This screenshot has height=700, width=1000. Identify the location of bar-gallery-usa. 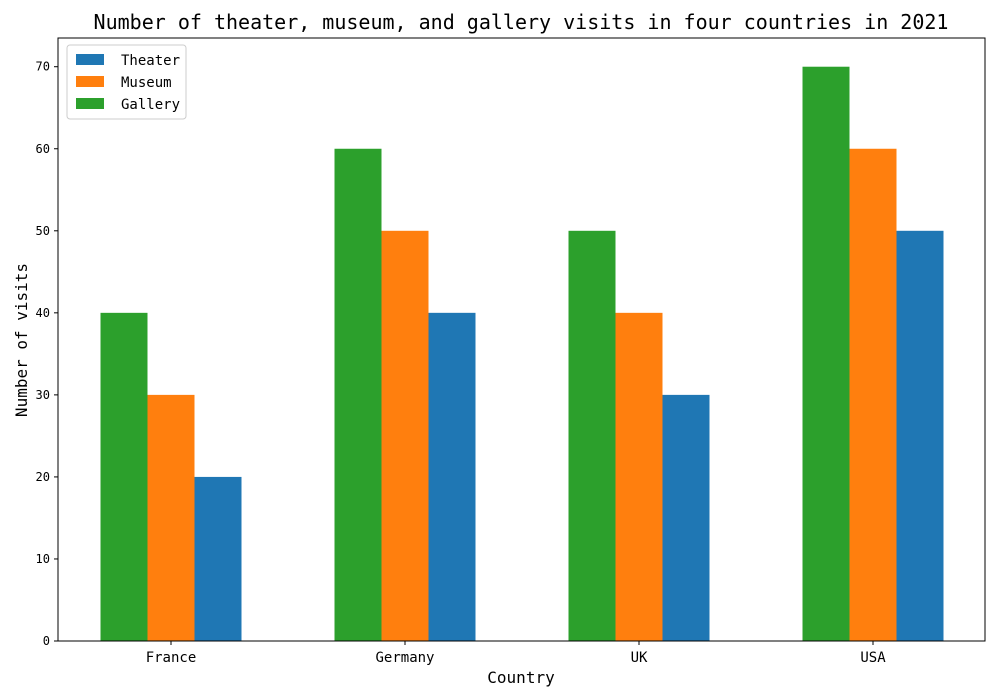
(826, 353).